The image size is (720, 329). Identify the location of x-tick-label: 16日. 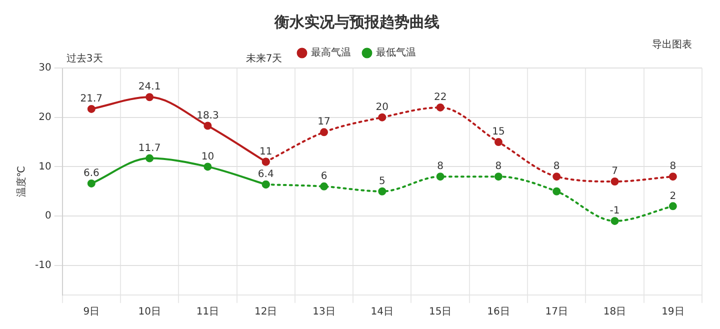
(498, 312).